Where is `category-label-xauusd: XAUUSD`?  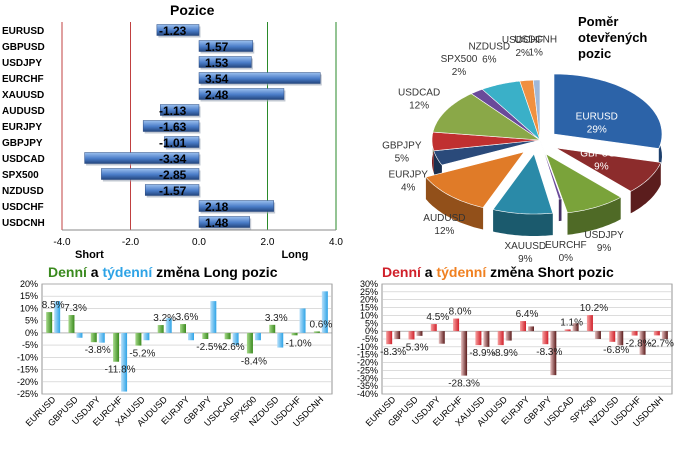 category-label-xauusd: XAUUSD is located at coordinates (23, 95).